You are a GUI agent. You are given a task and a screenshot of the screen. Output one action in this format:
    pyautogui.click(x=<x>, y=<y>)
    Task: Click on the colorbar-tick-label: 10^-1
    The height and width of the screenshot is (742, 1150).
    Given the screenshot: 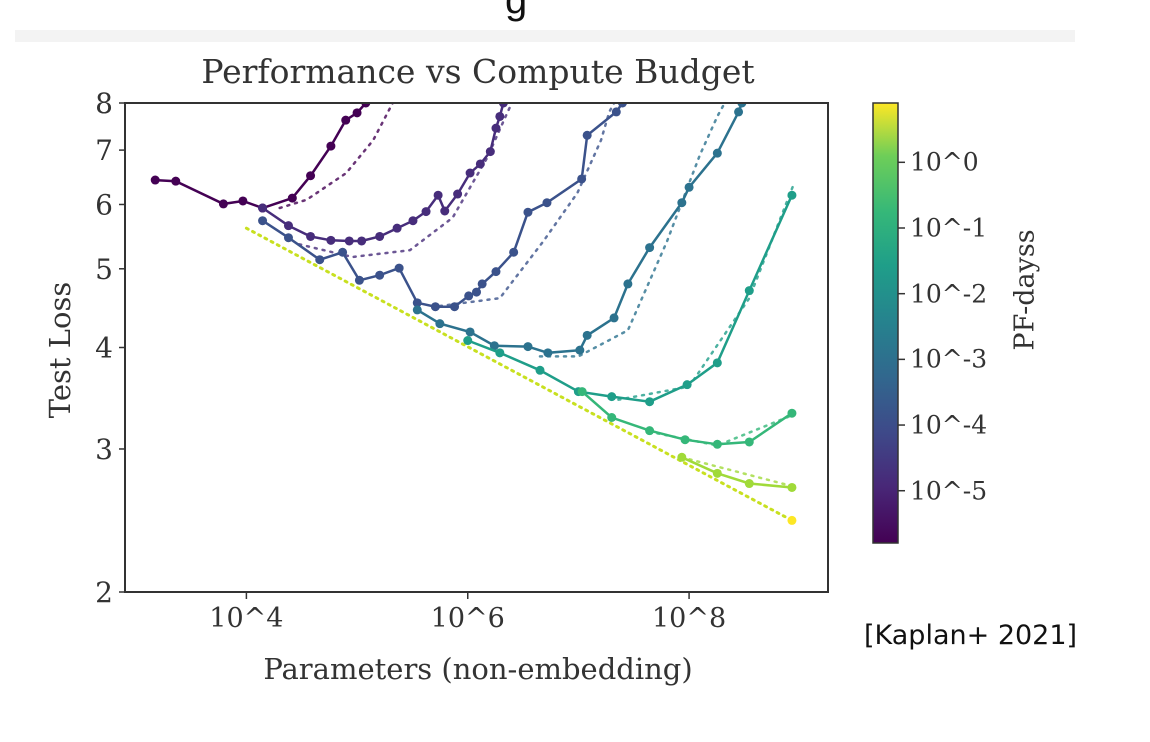 What is the action you would take?
    pyautogui.click(x=949, y=228)
    